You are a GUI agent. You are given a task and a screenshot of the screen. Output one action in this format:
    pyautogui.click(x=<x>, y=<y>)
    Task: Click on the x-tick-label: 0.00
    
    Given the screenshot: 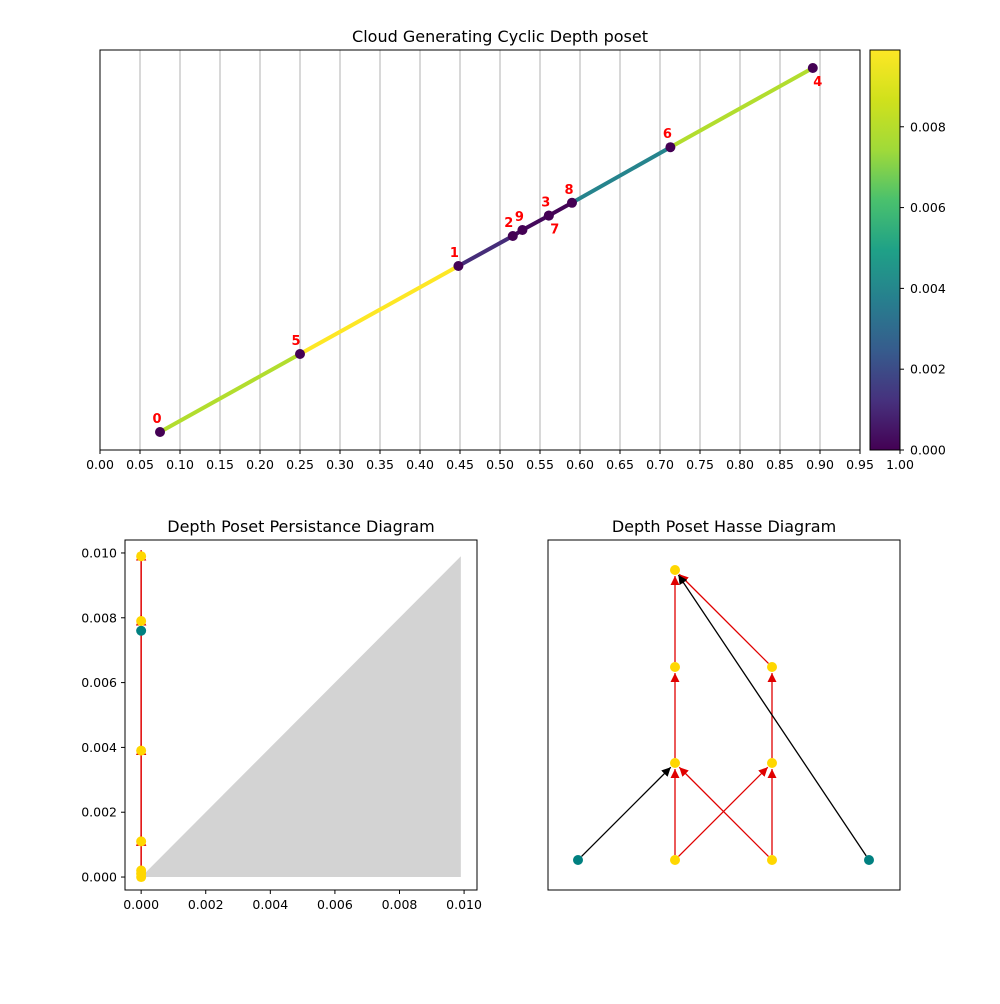 What is the action you would take?
    pyautogui.click(x=100, y=464)
    